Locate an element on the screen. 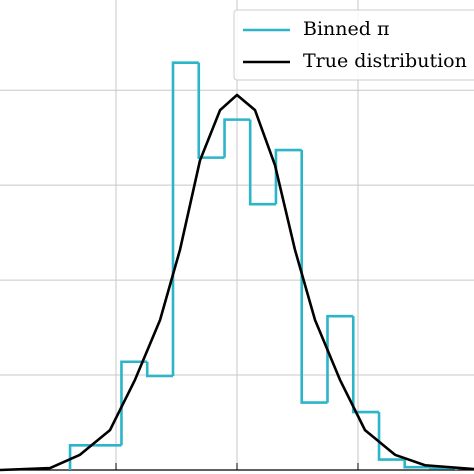  legend: Binned π True distribution is located at coordinates (353, 45).